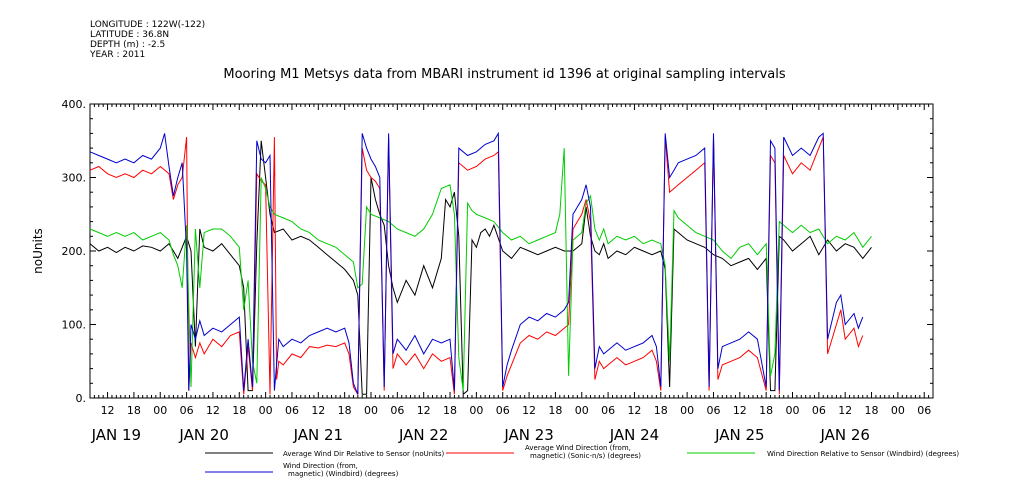  I want to click on x-date-label: JAN 26, so click(844, 435).